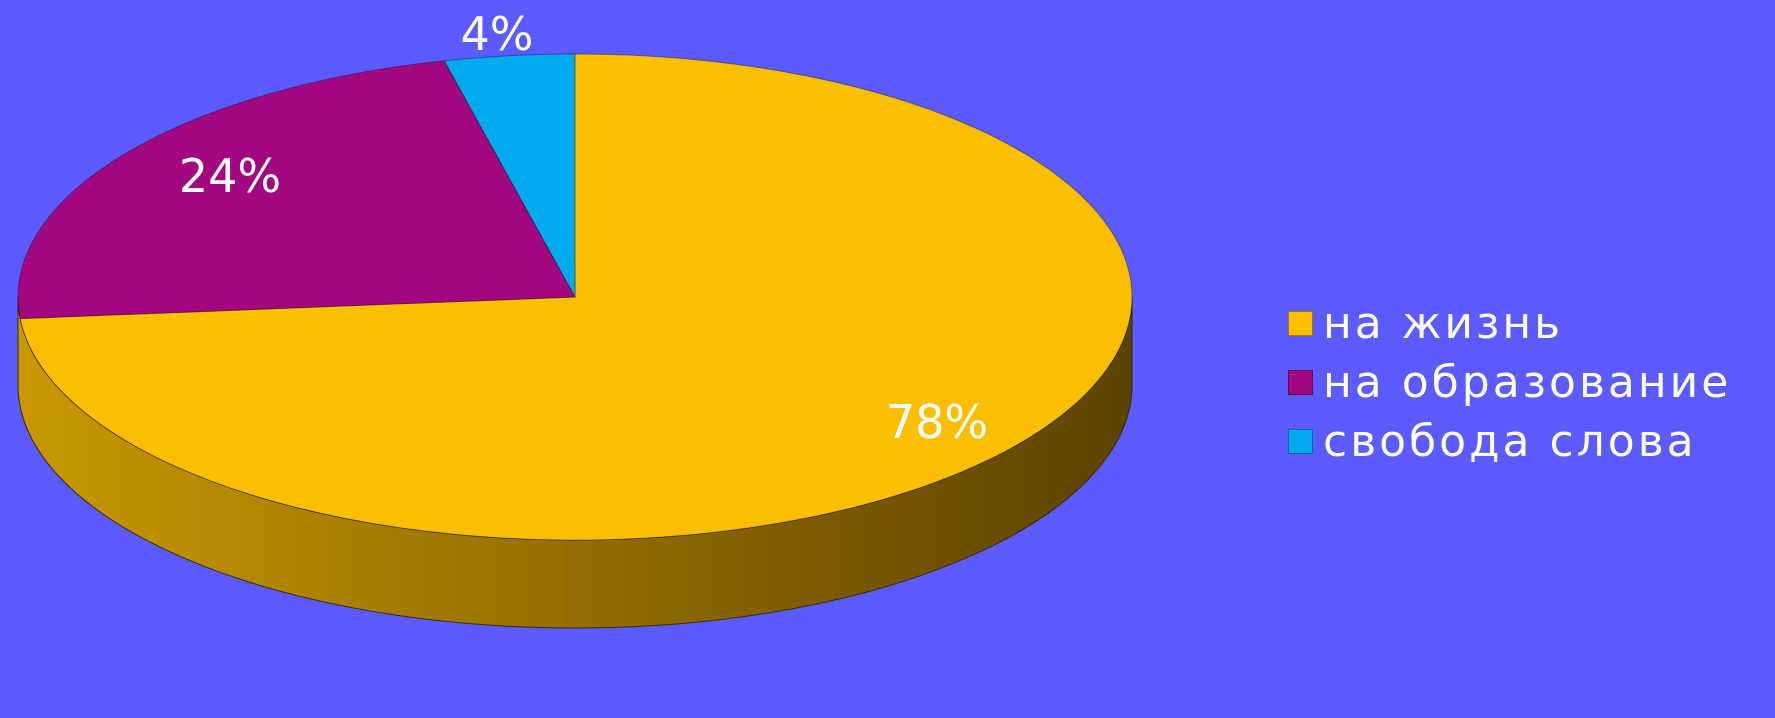 The height and width of the screenshot is (718, 1775). I want to click on legend-item-freedom-of-speech: свобода слова, so click(1509, 441).